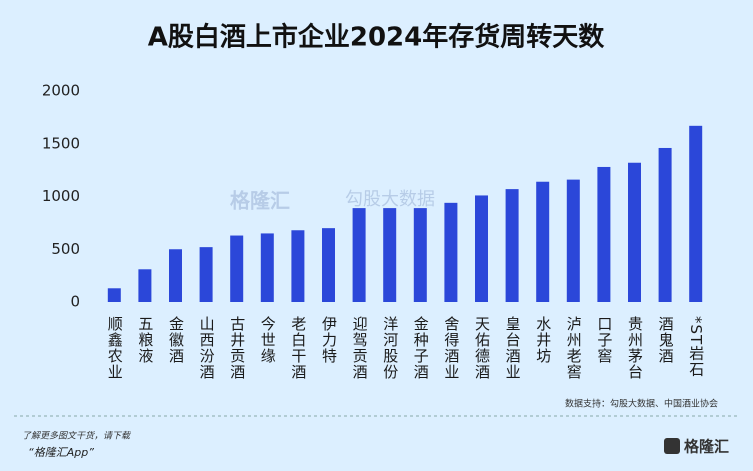  I want to click on y-tick-label: 1000, so click(61, 196).